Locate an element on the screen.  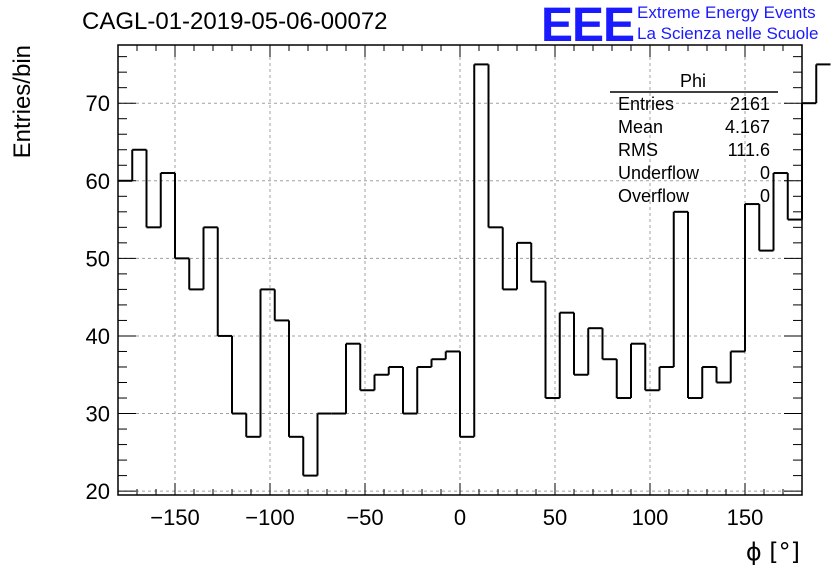
stats-label: Overflow is located at coordinates (654, 196).